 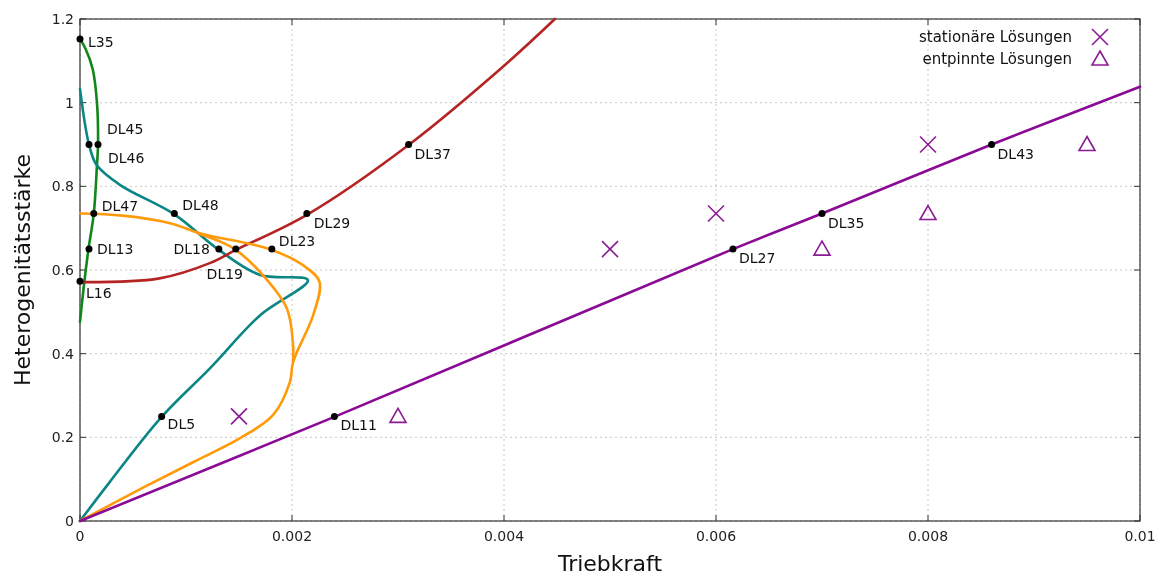 I want to click on legend-label: entpinnte Lösungen, so click(x=997, y=59).